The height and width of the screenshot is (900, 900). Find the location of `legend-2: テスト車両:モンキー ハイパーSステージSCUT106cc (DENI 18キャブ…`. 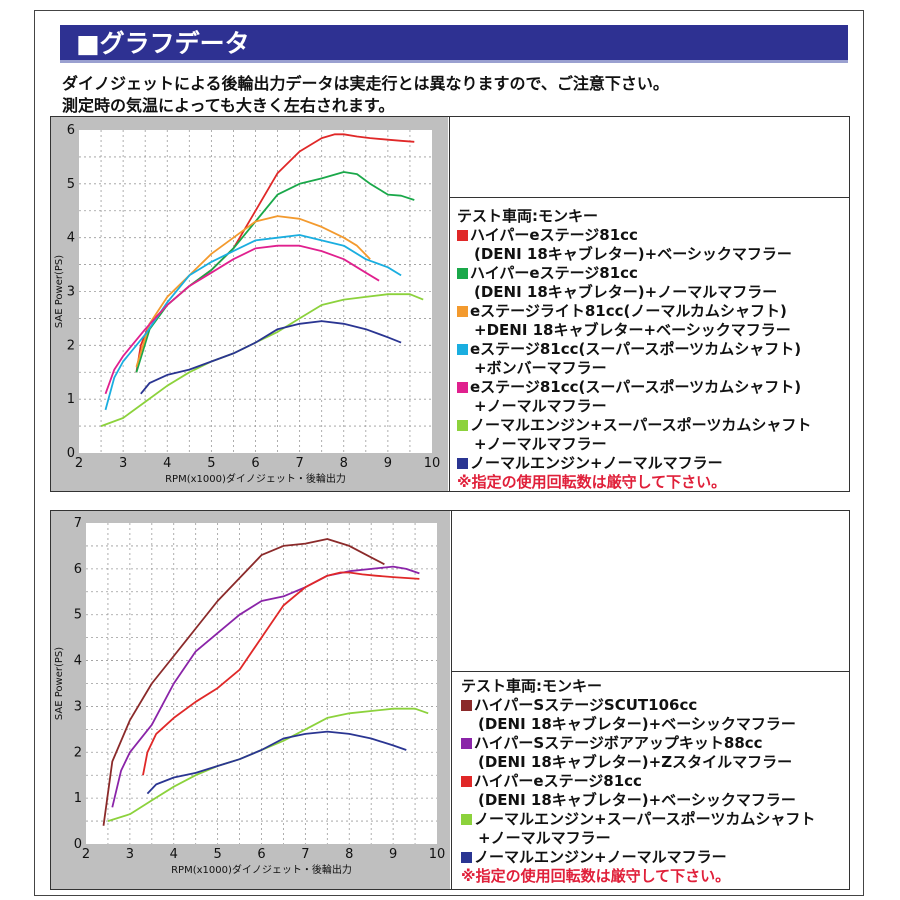

legend-2: テスト車両:モンキー ハイパーSステージSCUT106cc (DENI 18キャブ… is located at coordinates (638, 781).